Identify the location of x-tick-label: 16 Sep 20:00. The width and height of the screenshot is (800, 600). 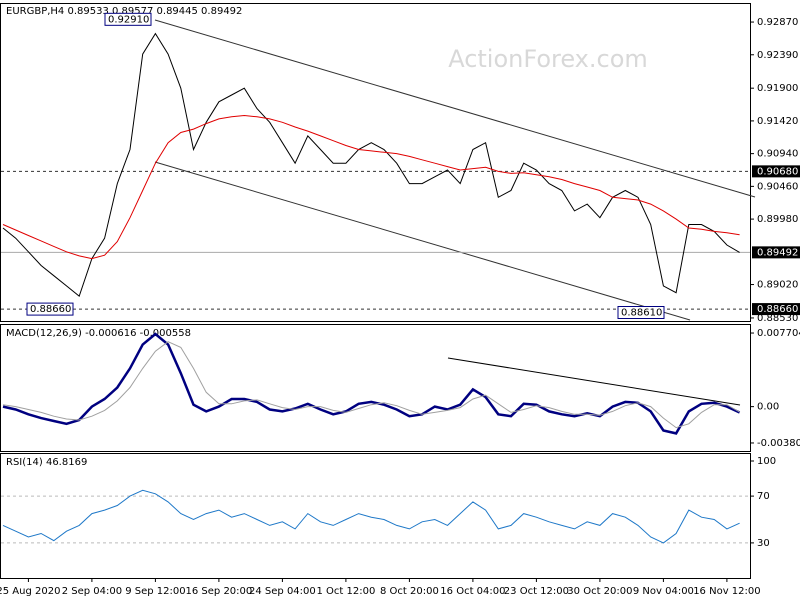
(219, 591).